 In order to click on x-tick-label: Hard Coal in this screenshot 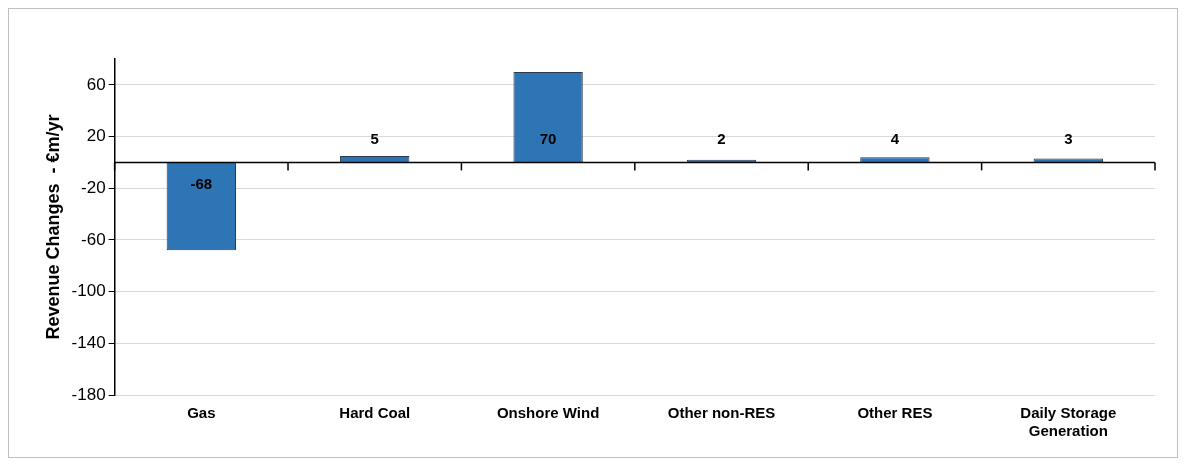, I will do `click(375, 413)`.